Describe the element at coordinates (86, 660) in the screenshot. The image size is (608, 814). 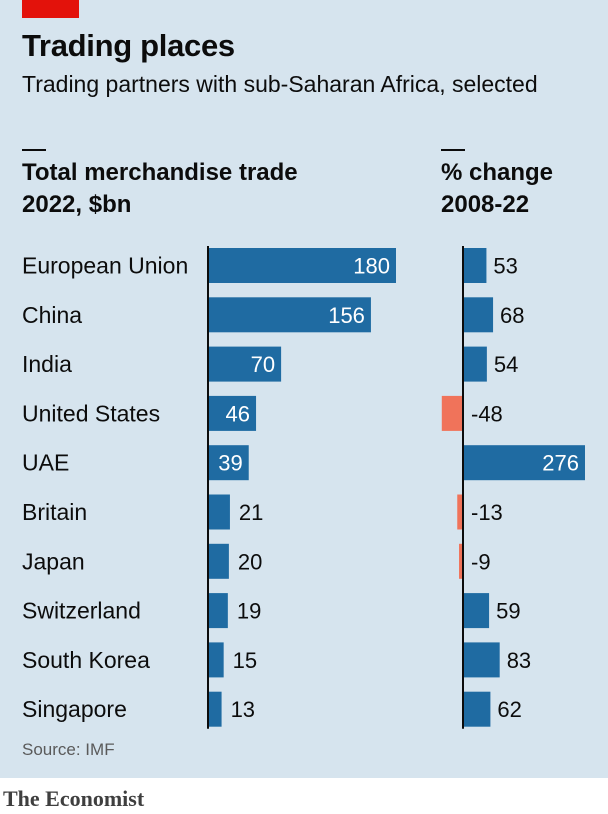
I see `category-label-south-korea: South Korea` at that location.